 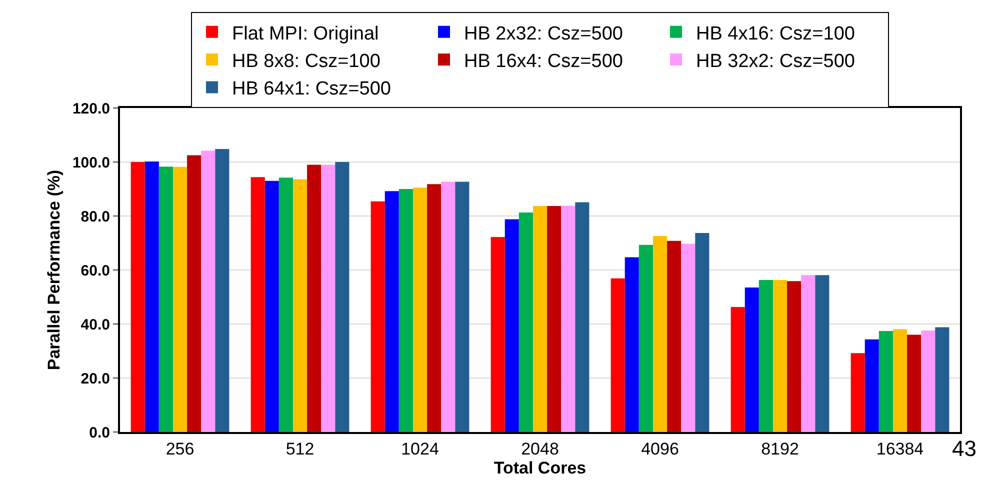 I want to click on x-tick-label: 4096, so click(x=660, y=448).